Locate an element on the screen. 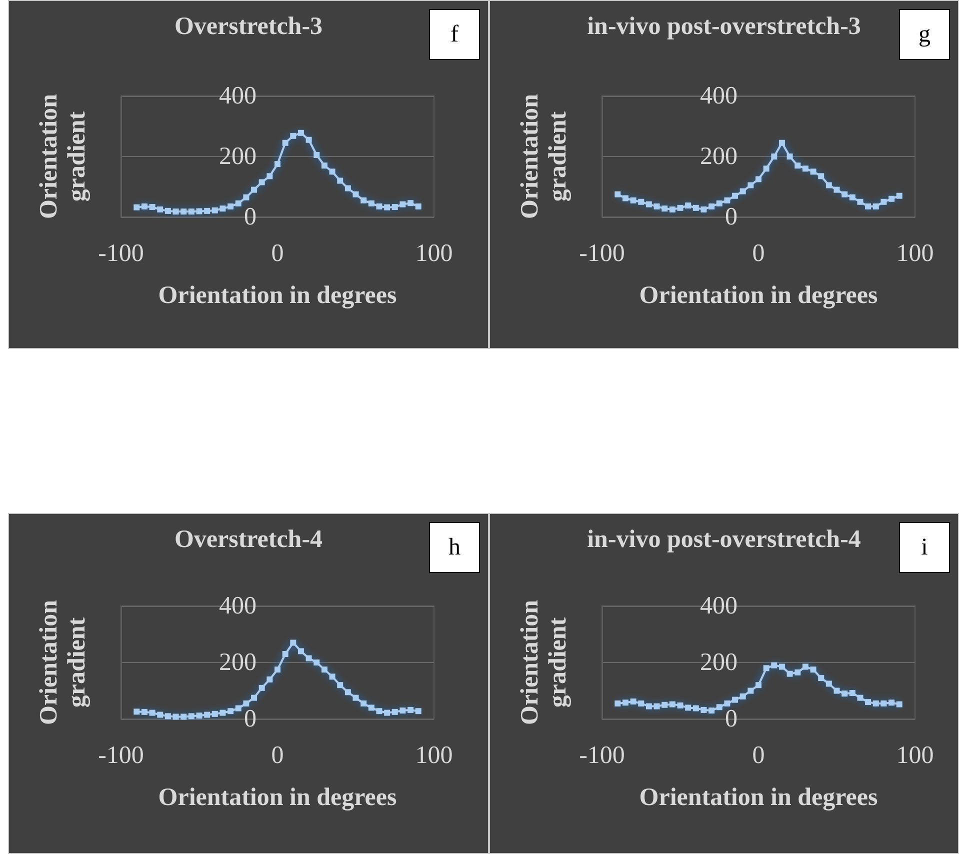 Image resolution: width=959 pixels, height=854 pixels. chart-title: in-vivo post-overstretch-4 is located at coordinates (724, 539).